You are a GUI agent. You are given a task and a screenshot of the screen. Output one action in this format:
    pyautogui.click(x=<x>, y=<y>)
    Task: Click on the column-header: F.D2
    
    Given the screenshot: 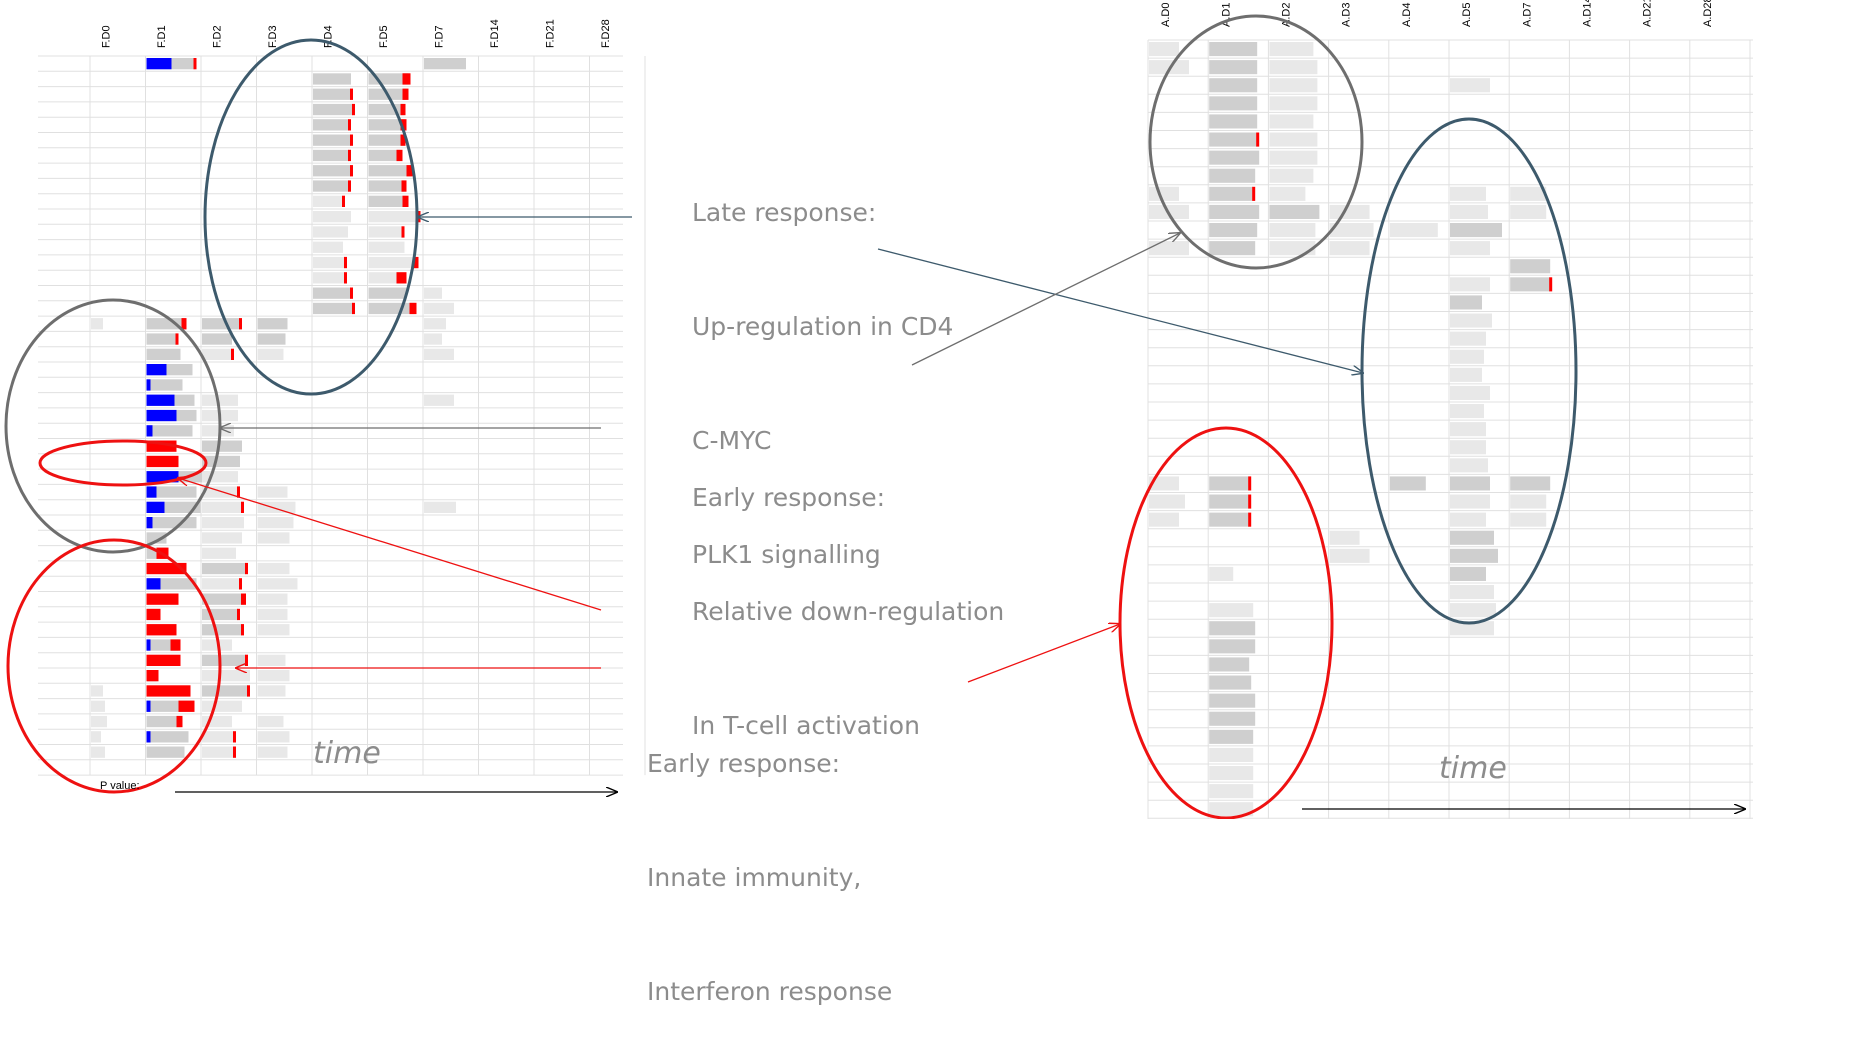 What is the action you would take?
    pyautogui.click(x=217, y=36)
    